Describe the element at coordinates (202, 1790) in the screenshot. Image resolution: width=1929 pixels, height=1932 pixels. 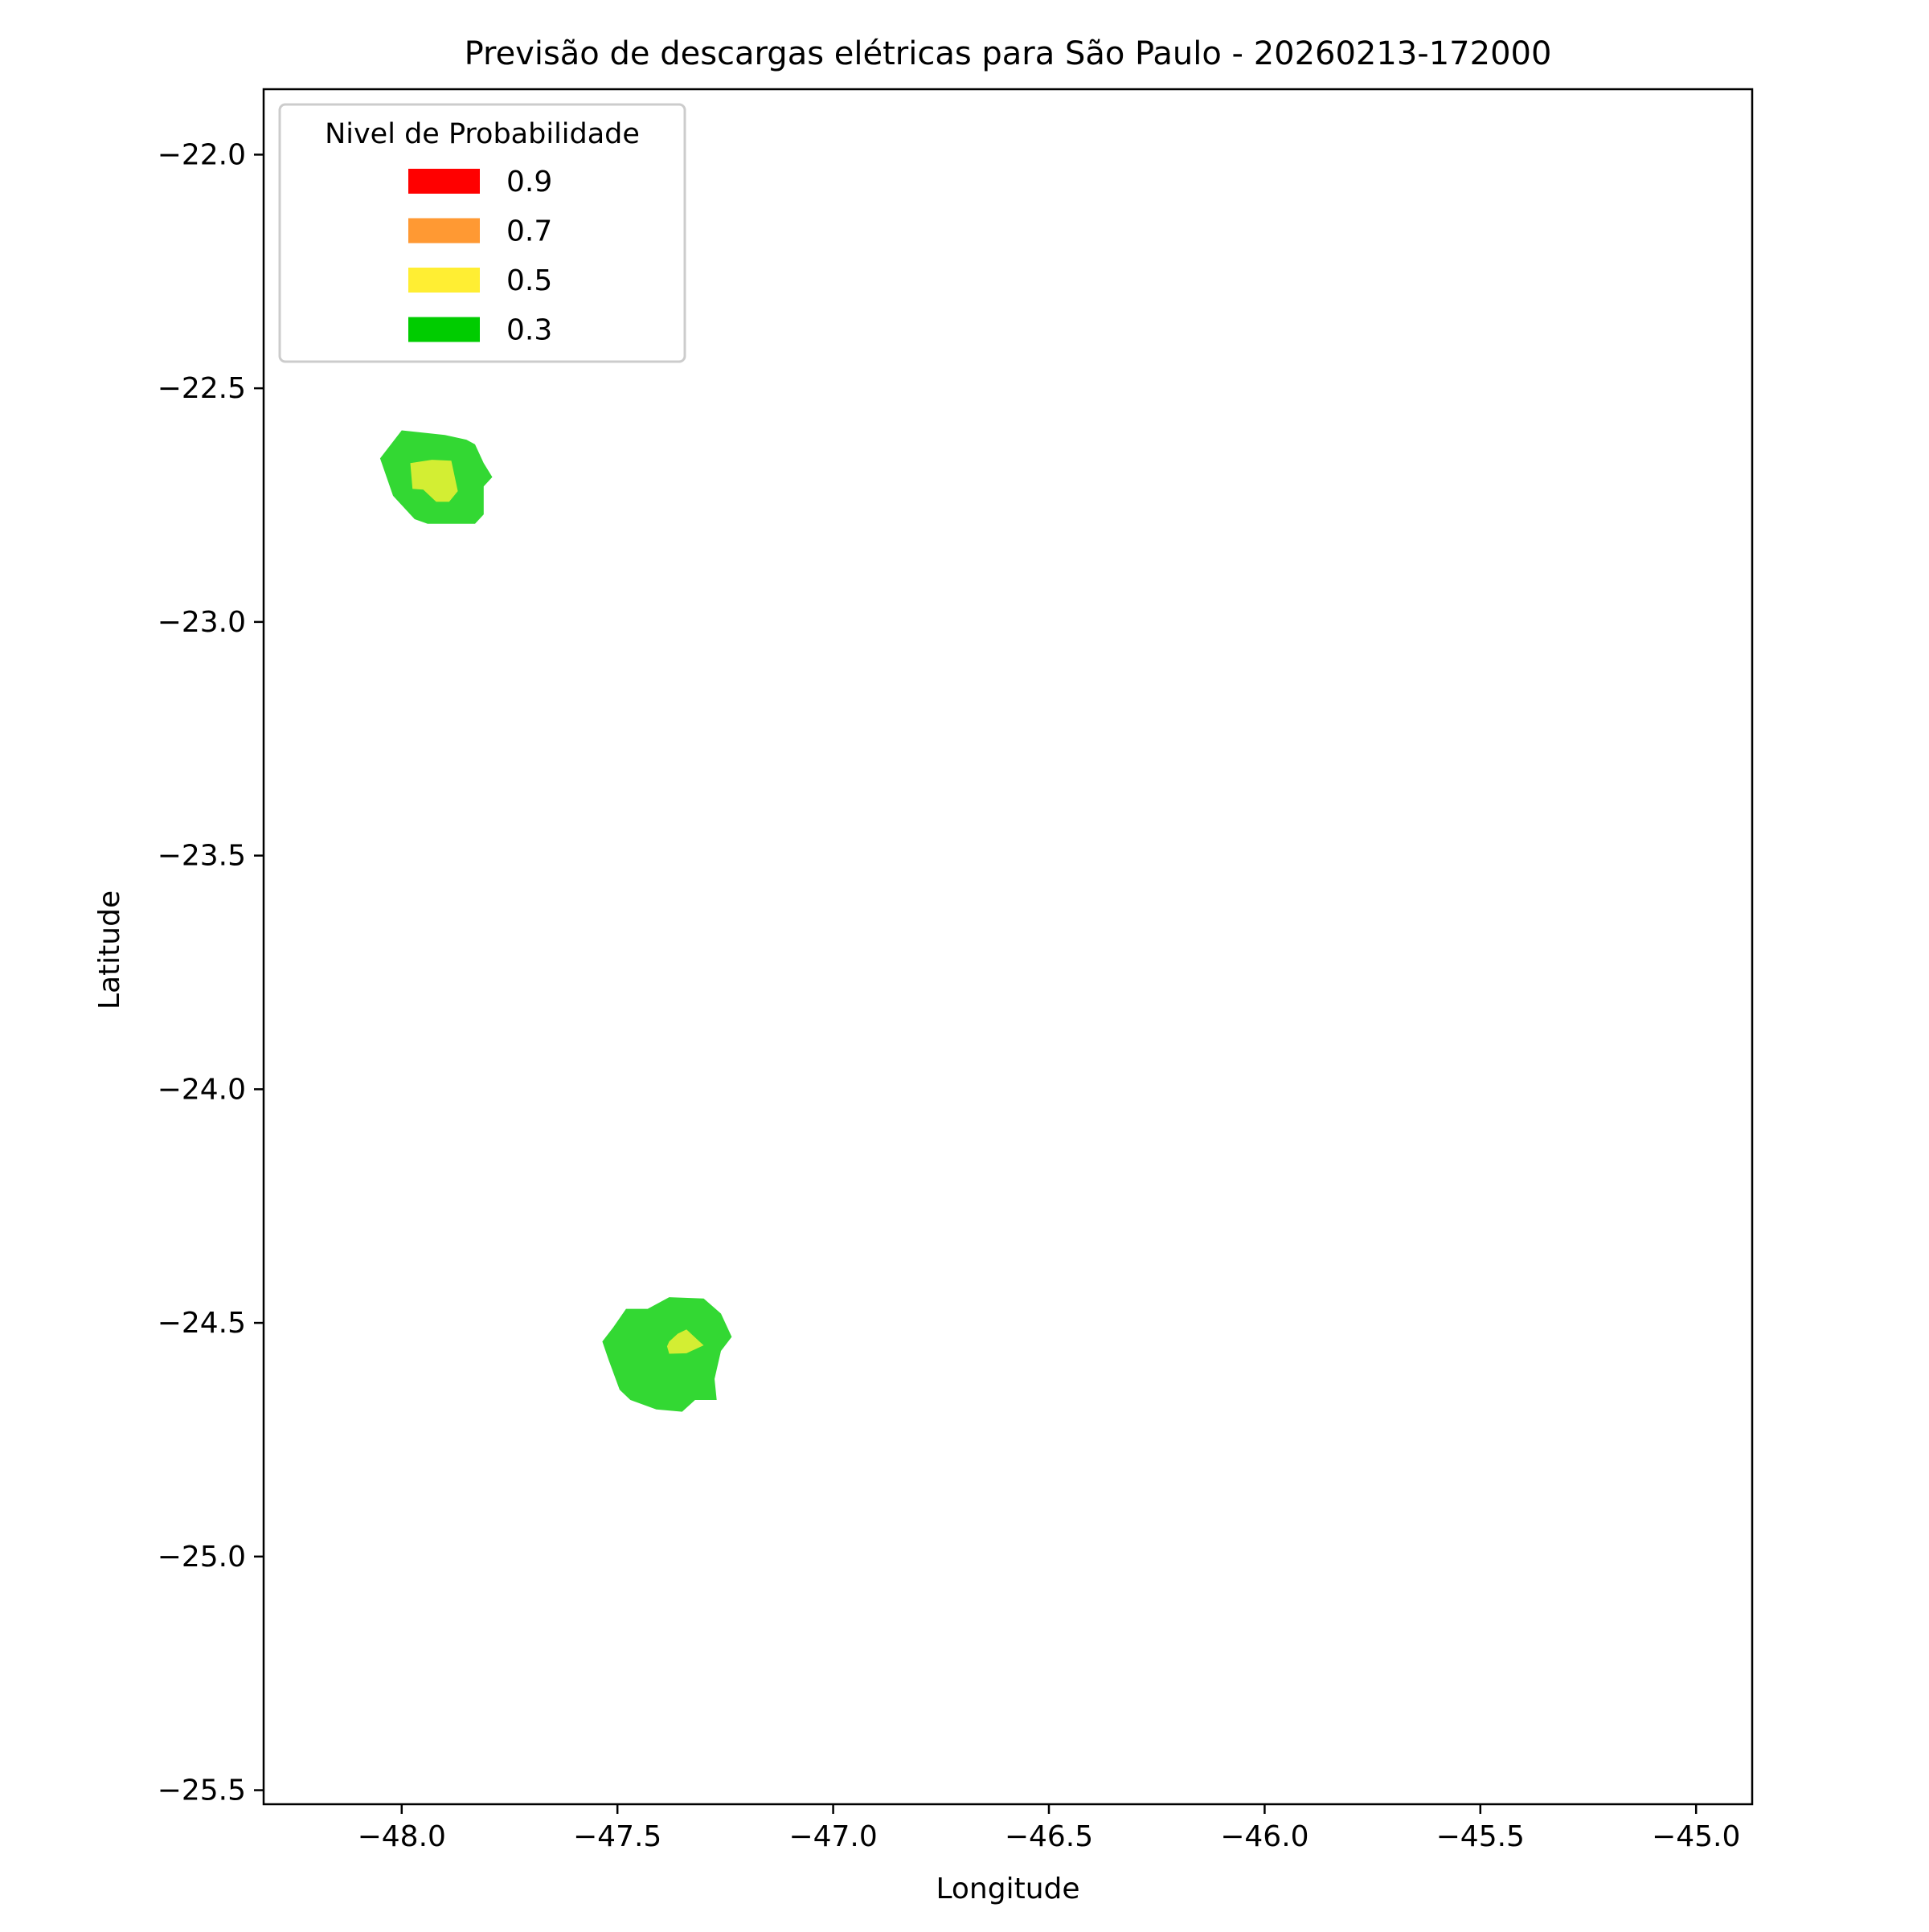
I see `y-tick-label: −25.5` at that location.